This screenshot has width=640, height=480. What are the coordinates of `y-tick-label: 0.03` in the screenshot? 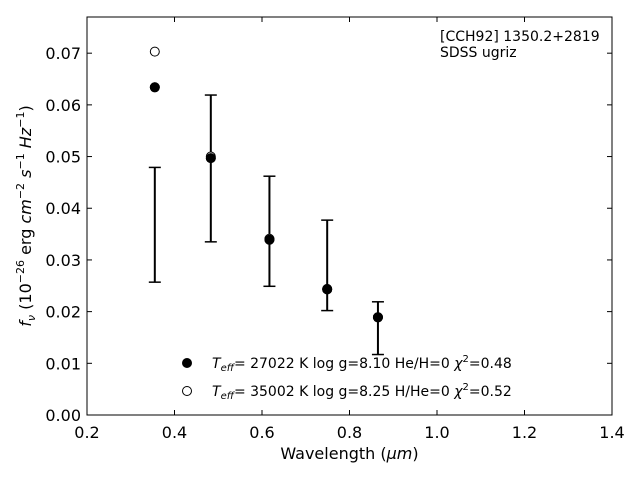 It's located at (63, 260).